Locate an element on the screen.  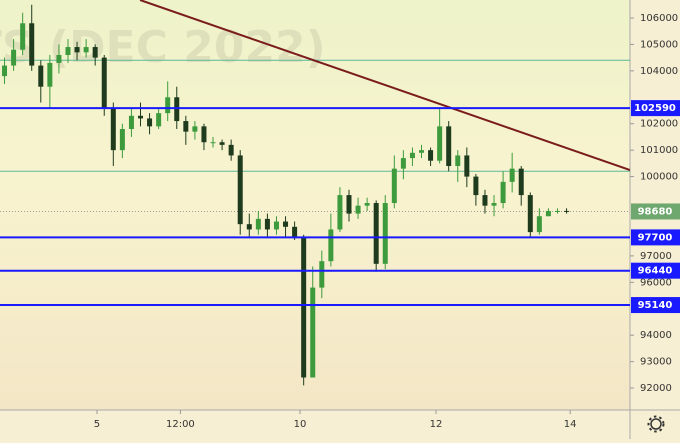
x-tick-label: 14 is located at coordinates (570, 424).